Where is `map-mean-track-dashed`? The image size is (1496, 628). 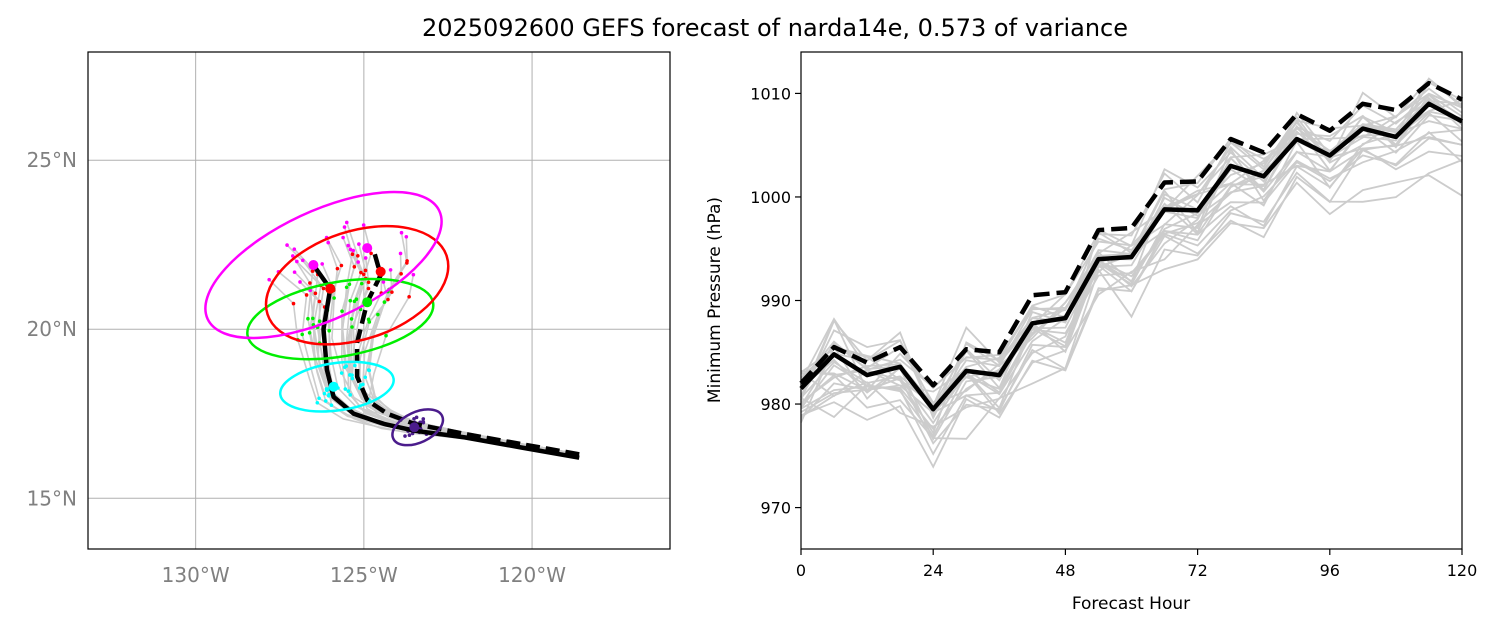
map-mean-track-dashed is located at coordinates (467, 353).